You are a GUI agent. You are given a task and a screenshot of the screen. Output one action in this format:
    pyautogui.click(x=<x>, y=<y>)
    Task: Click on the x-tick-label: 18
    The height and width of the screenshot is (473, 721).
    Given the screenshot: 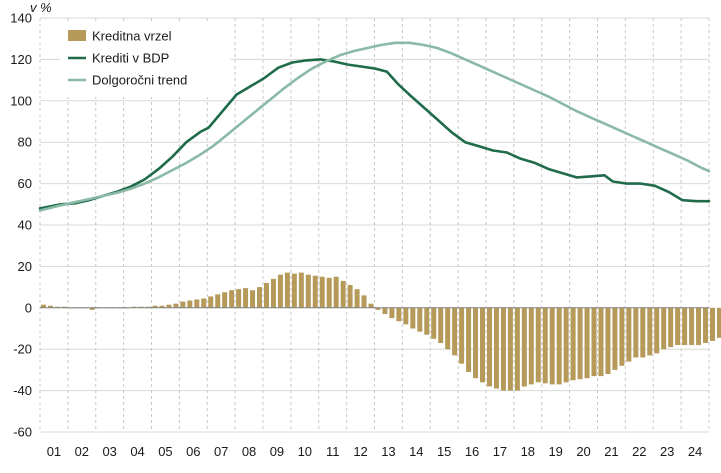 What is the action you would take?
    pyautogui.click(x=528, y=451)
    